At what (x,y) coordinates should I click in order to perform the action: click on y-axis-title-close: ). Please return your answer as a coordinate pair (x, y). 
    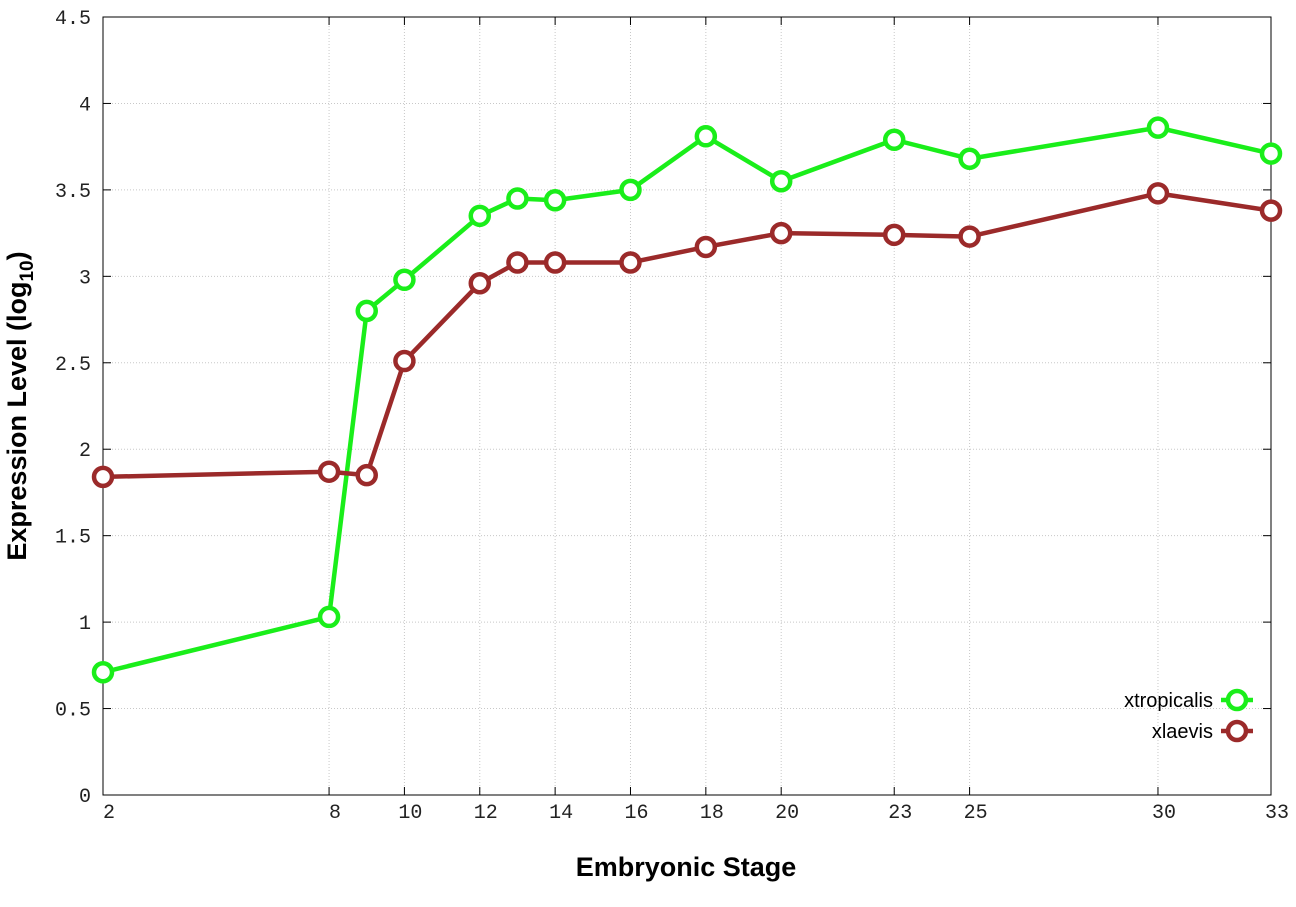
    Looking at the image, I should click on (17, 255).